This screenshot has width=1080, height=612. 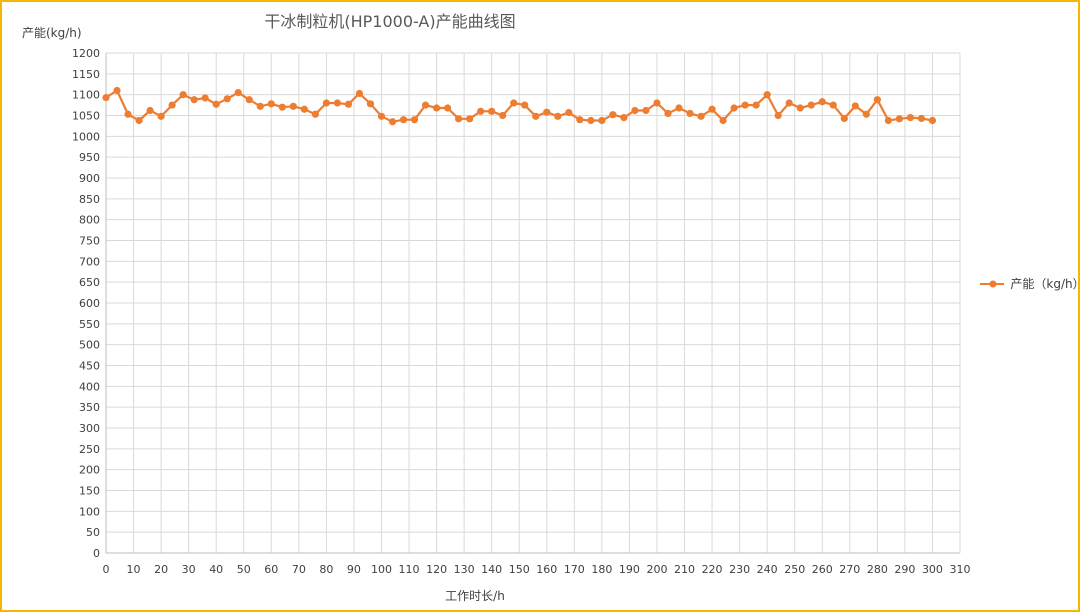 I want to click on legend-marker-icon, so click(x=992, y=283).